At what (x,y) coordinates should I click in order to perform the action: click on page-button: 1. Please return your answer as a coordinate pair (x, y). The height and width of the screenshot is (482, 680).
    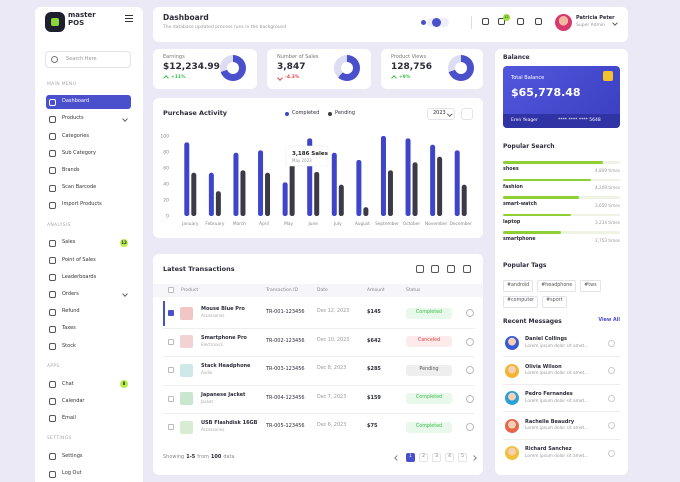
    Looking at the image, I should click on (410, 457).